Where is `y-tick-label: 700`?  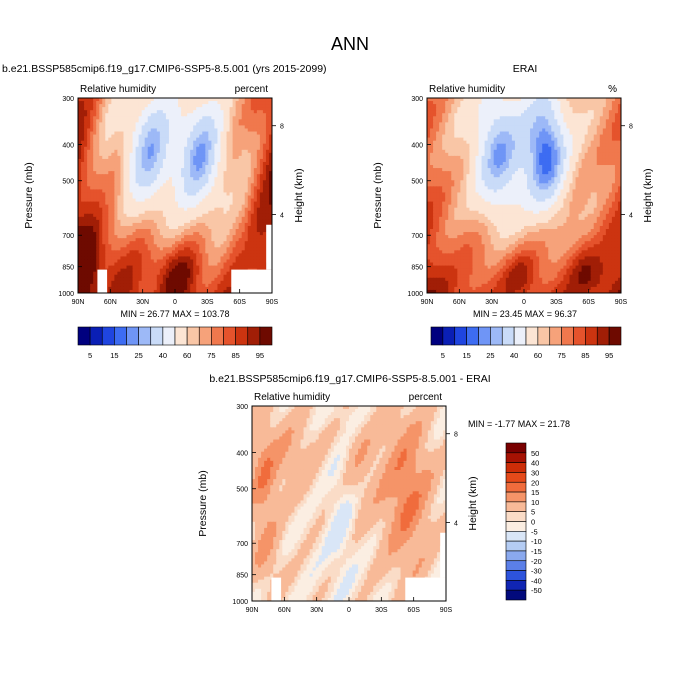 y-tick-label: 700 is located at coordinates (68, 236).